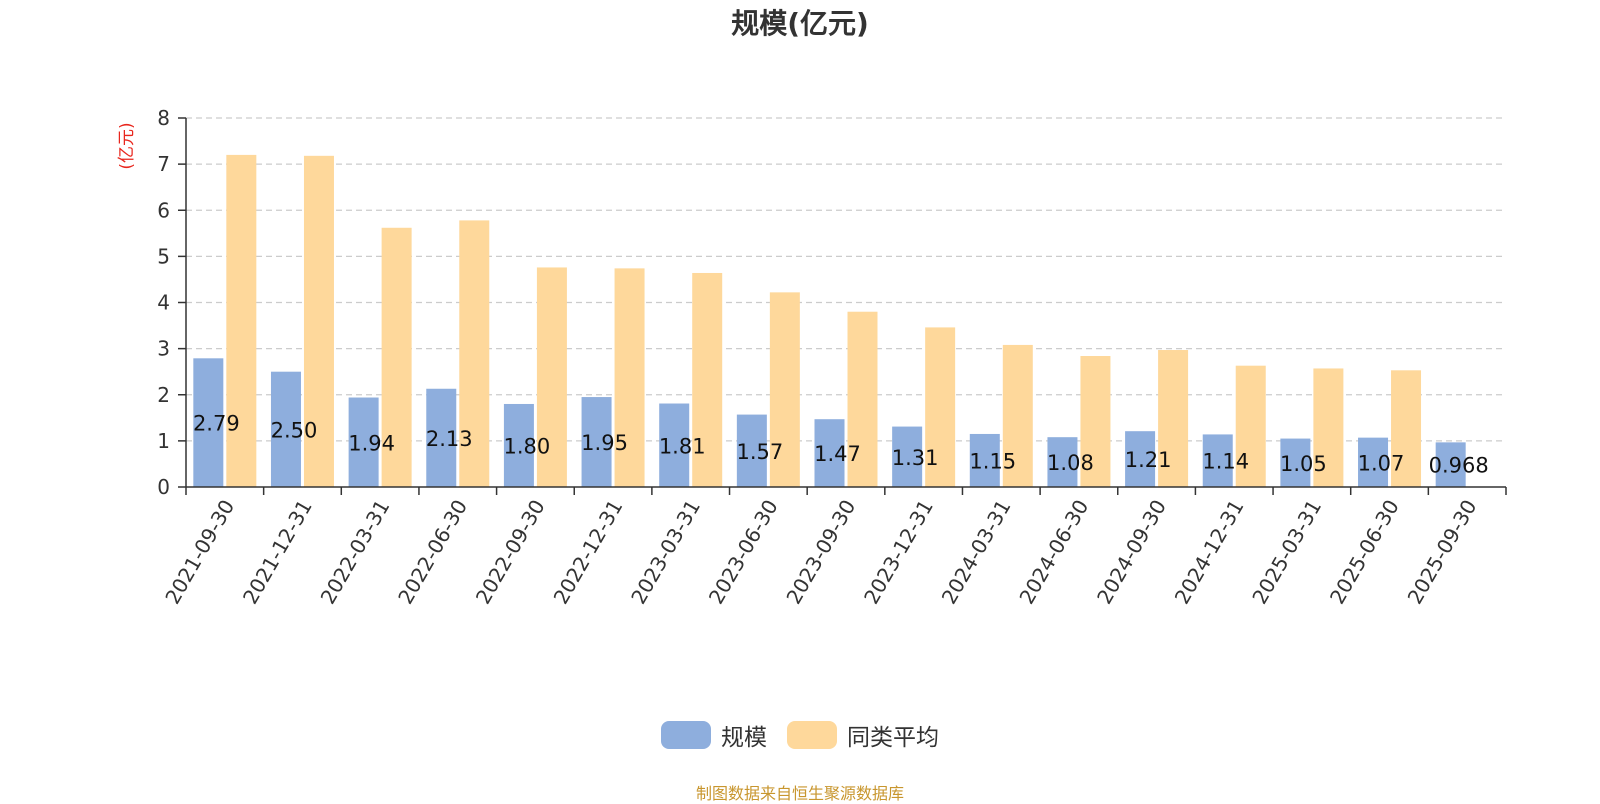 This screenshot has width=1600, height=804. What do you see at coordinates (799, 793) in the screenshot?
I see `data-source-note: 制图数据来自恒生聚源数据库` at bounding box center [799, 793].